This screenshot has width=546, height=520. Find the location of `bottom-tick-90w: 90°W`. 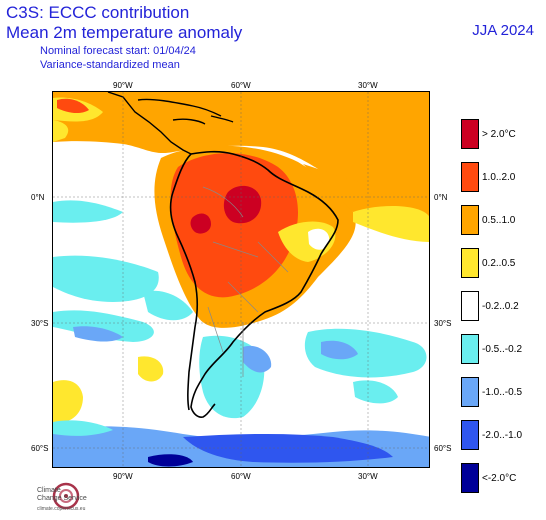

bottom-tick-90w: 90°W is located at coordinates (123, 476).